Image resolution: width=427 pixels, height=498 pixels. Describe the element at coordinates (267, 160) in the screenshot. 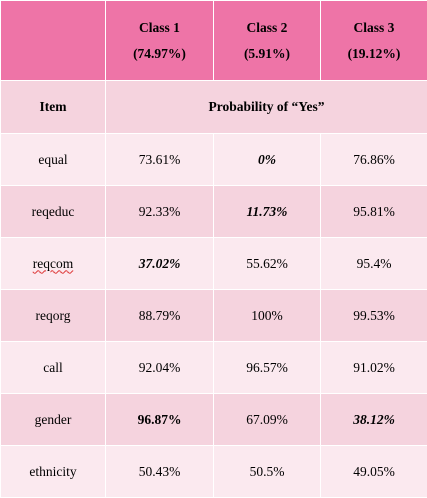

I see `value-cell: 0%` at that location.